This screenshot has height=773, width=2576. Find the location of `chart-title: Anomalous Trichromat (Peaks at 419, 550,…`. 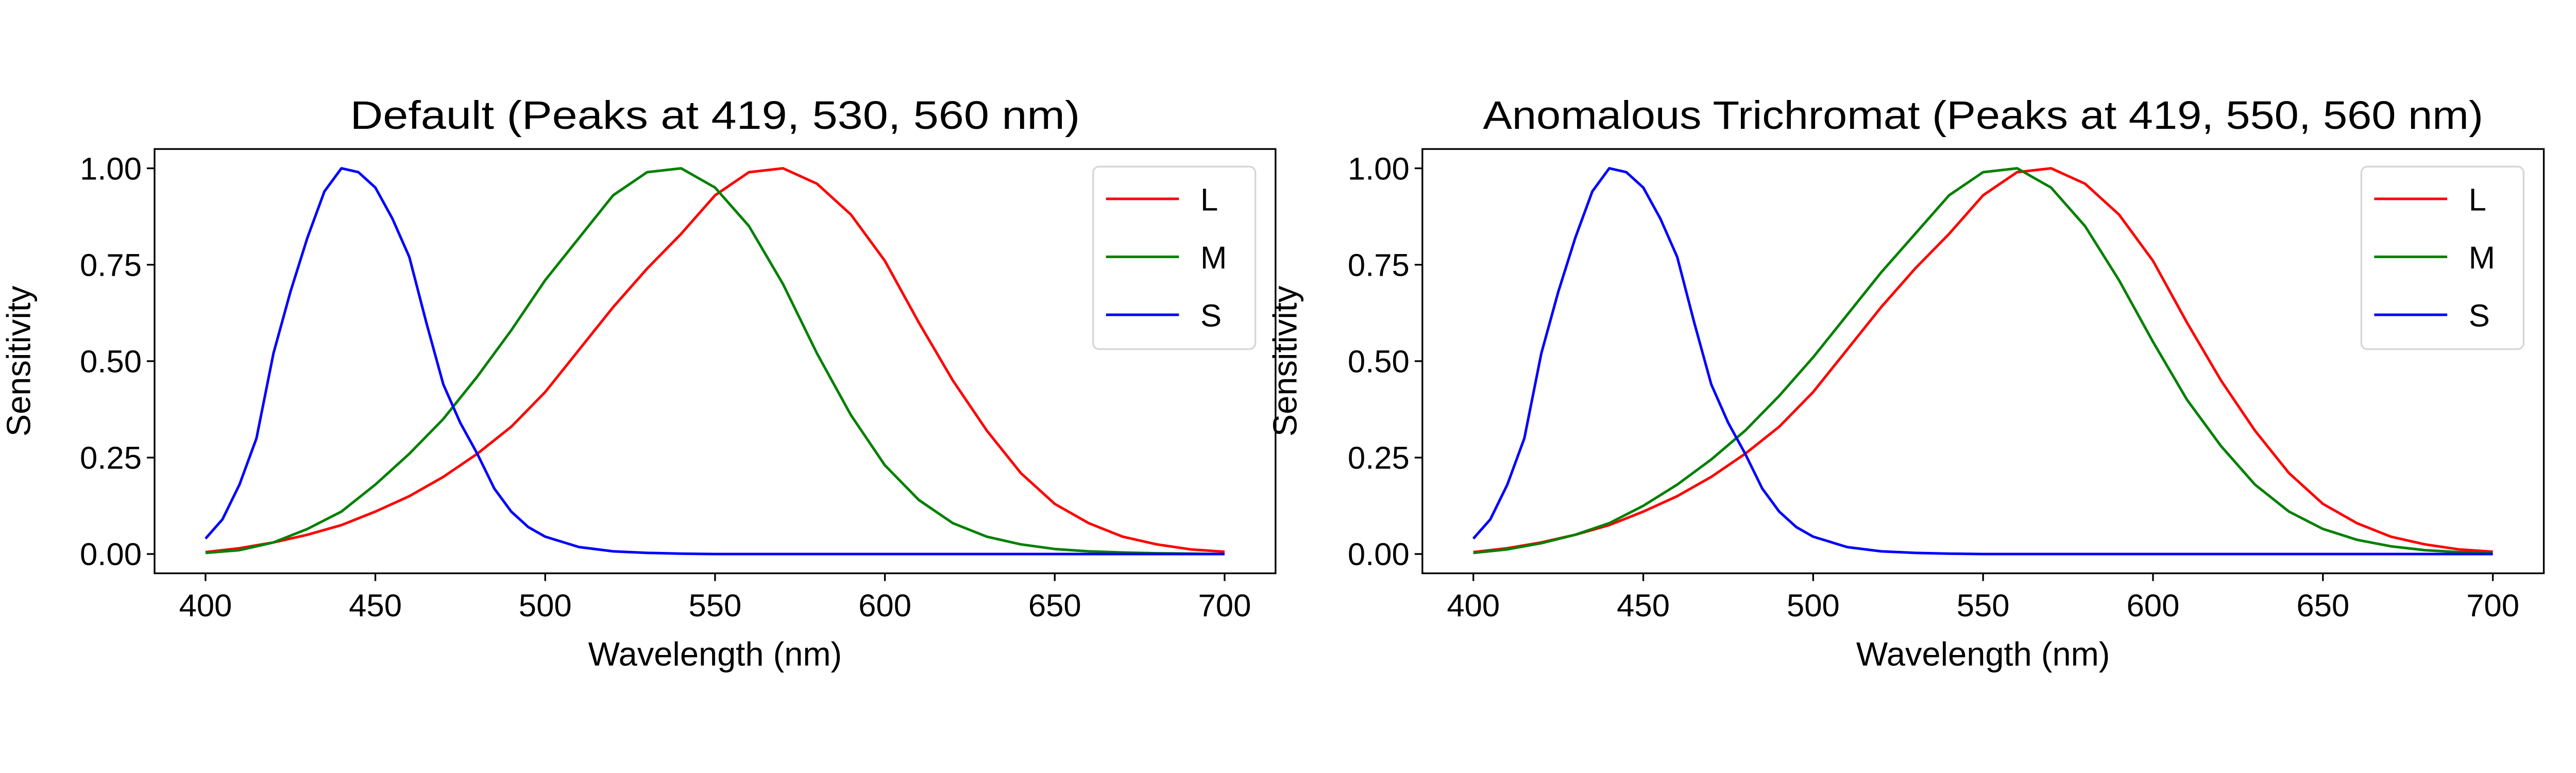

chart-title: Anomalous Trichromat (Peaks at 419, 550,… is located at coordinates (1983, 116).